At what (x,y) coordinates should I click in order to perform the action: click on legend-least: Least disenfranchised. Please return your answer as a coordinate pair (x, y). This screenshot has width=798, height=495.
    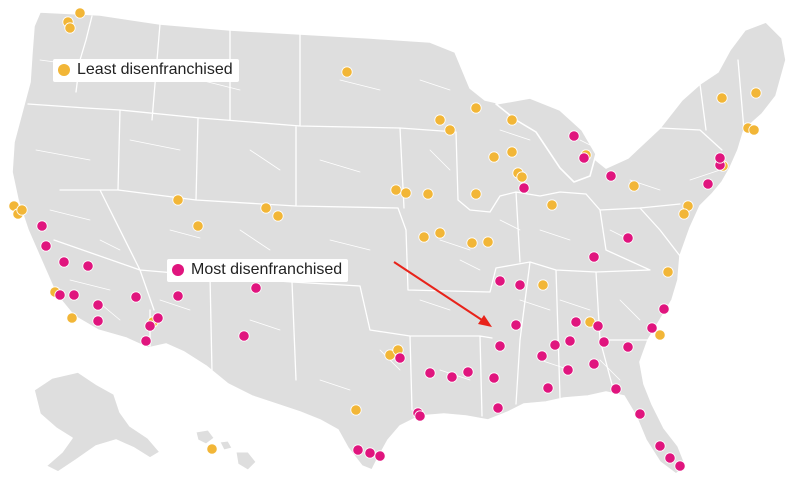
    Looking at the image, I should click on (146, 70).